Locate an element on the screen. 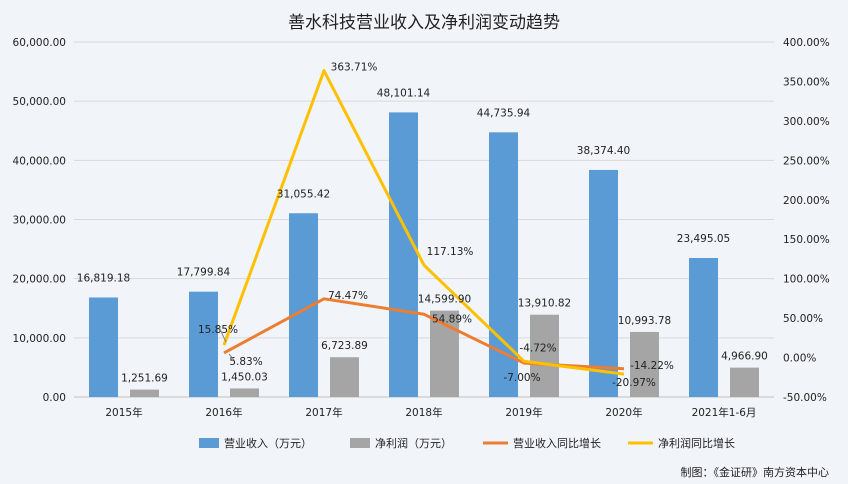 This screenshot has width=848, height=484. bar-value-label: 16,819.18 is located at coordinates (103, 278).